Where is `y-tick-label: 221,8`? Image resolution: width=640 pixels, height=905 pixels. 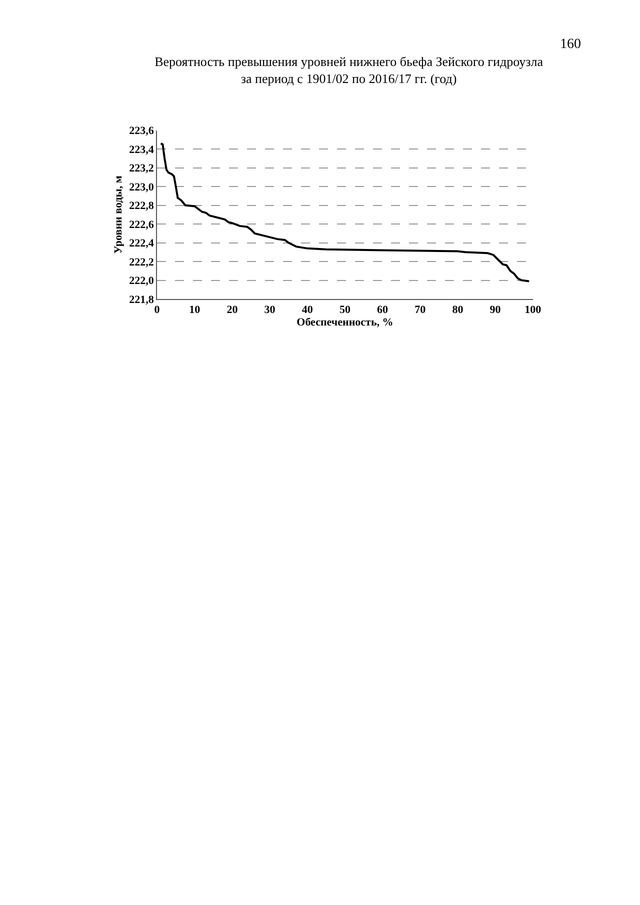
y-tick-label: 221,8 is located at coordinates (141, 300).